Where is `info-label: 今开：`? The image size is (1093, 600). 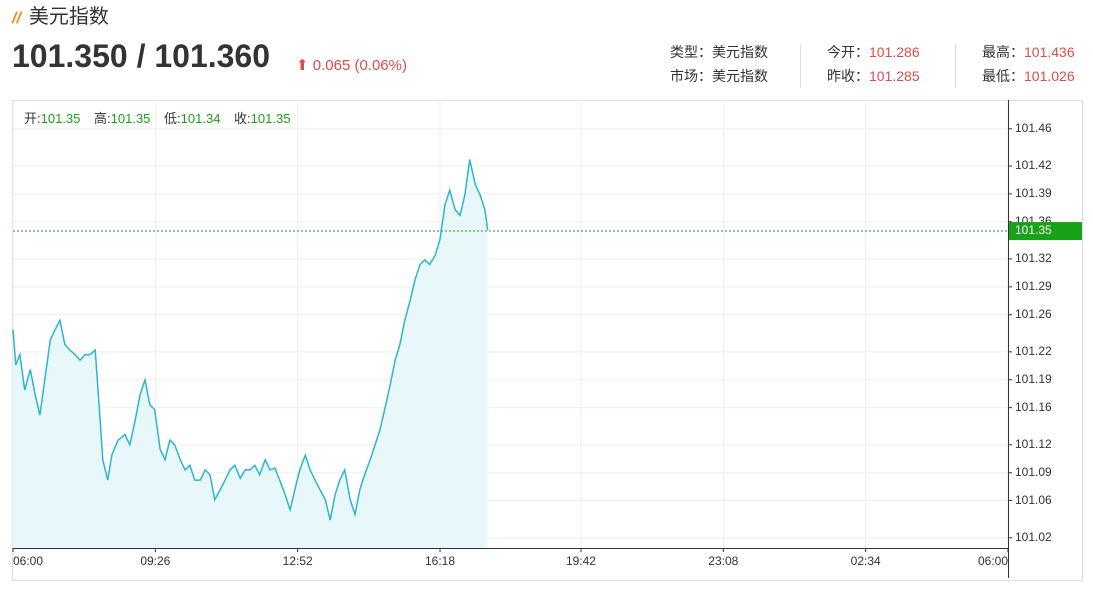
info-label: 今开： is located at coordinates (848, 52).